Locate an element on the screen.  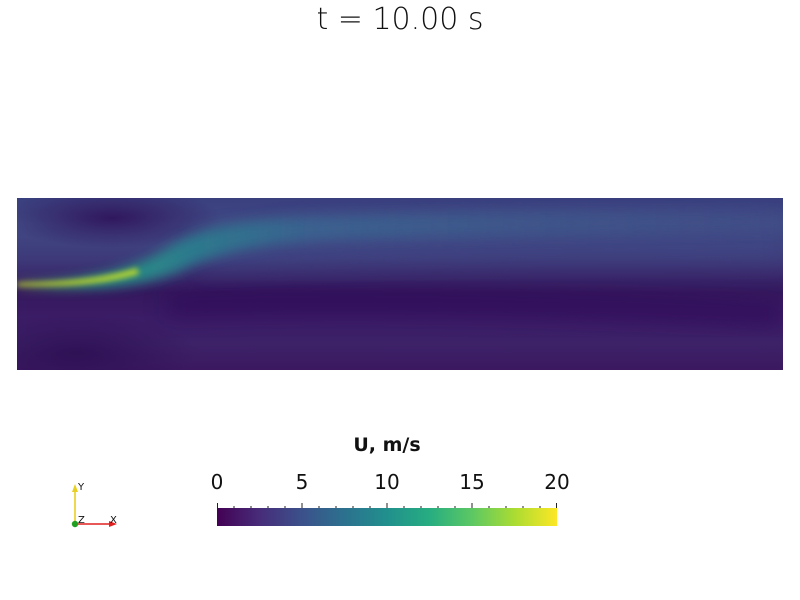
orientation-axes: Y Z X is located at coordinates (97, 507).